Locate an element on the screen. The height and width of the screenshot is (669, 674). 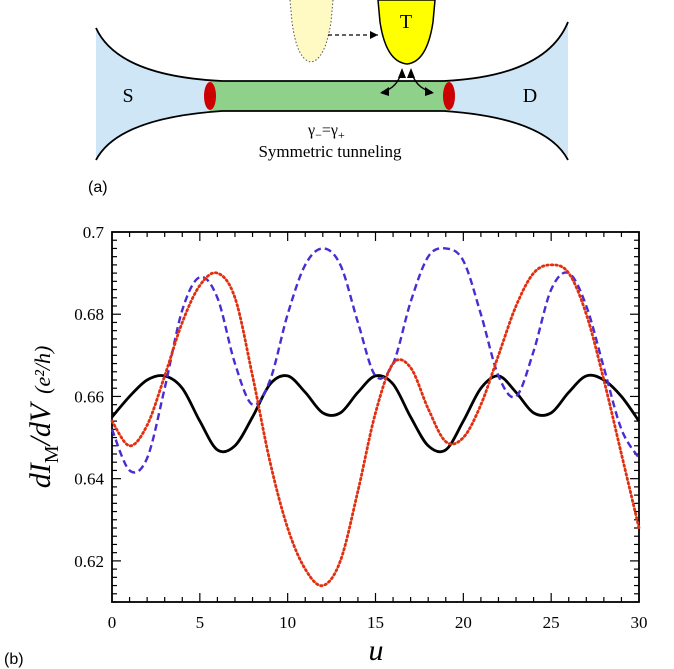
gamma-plus: γ is located at coordinates (334, 130).